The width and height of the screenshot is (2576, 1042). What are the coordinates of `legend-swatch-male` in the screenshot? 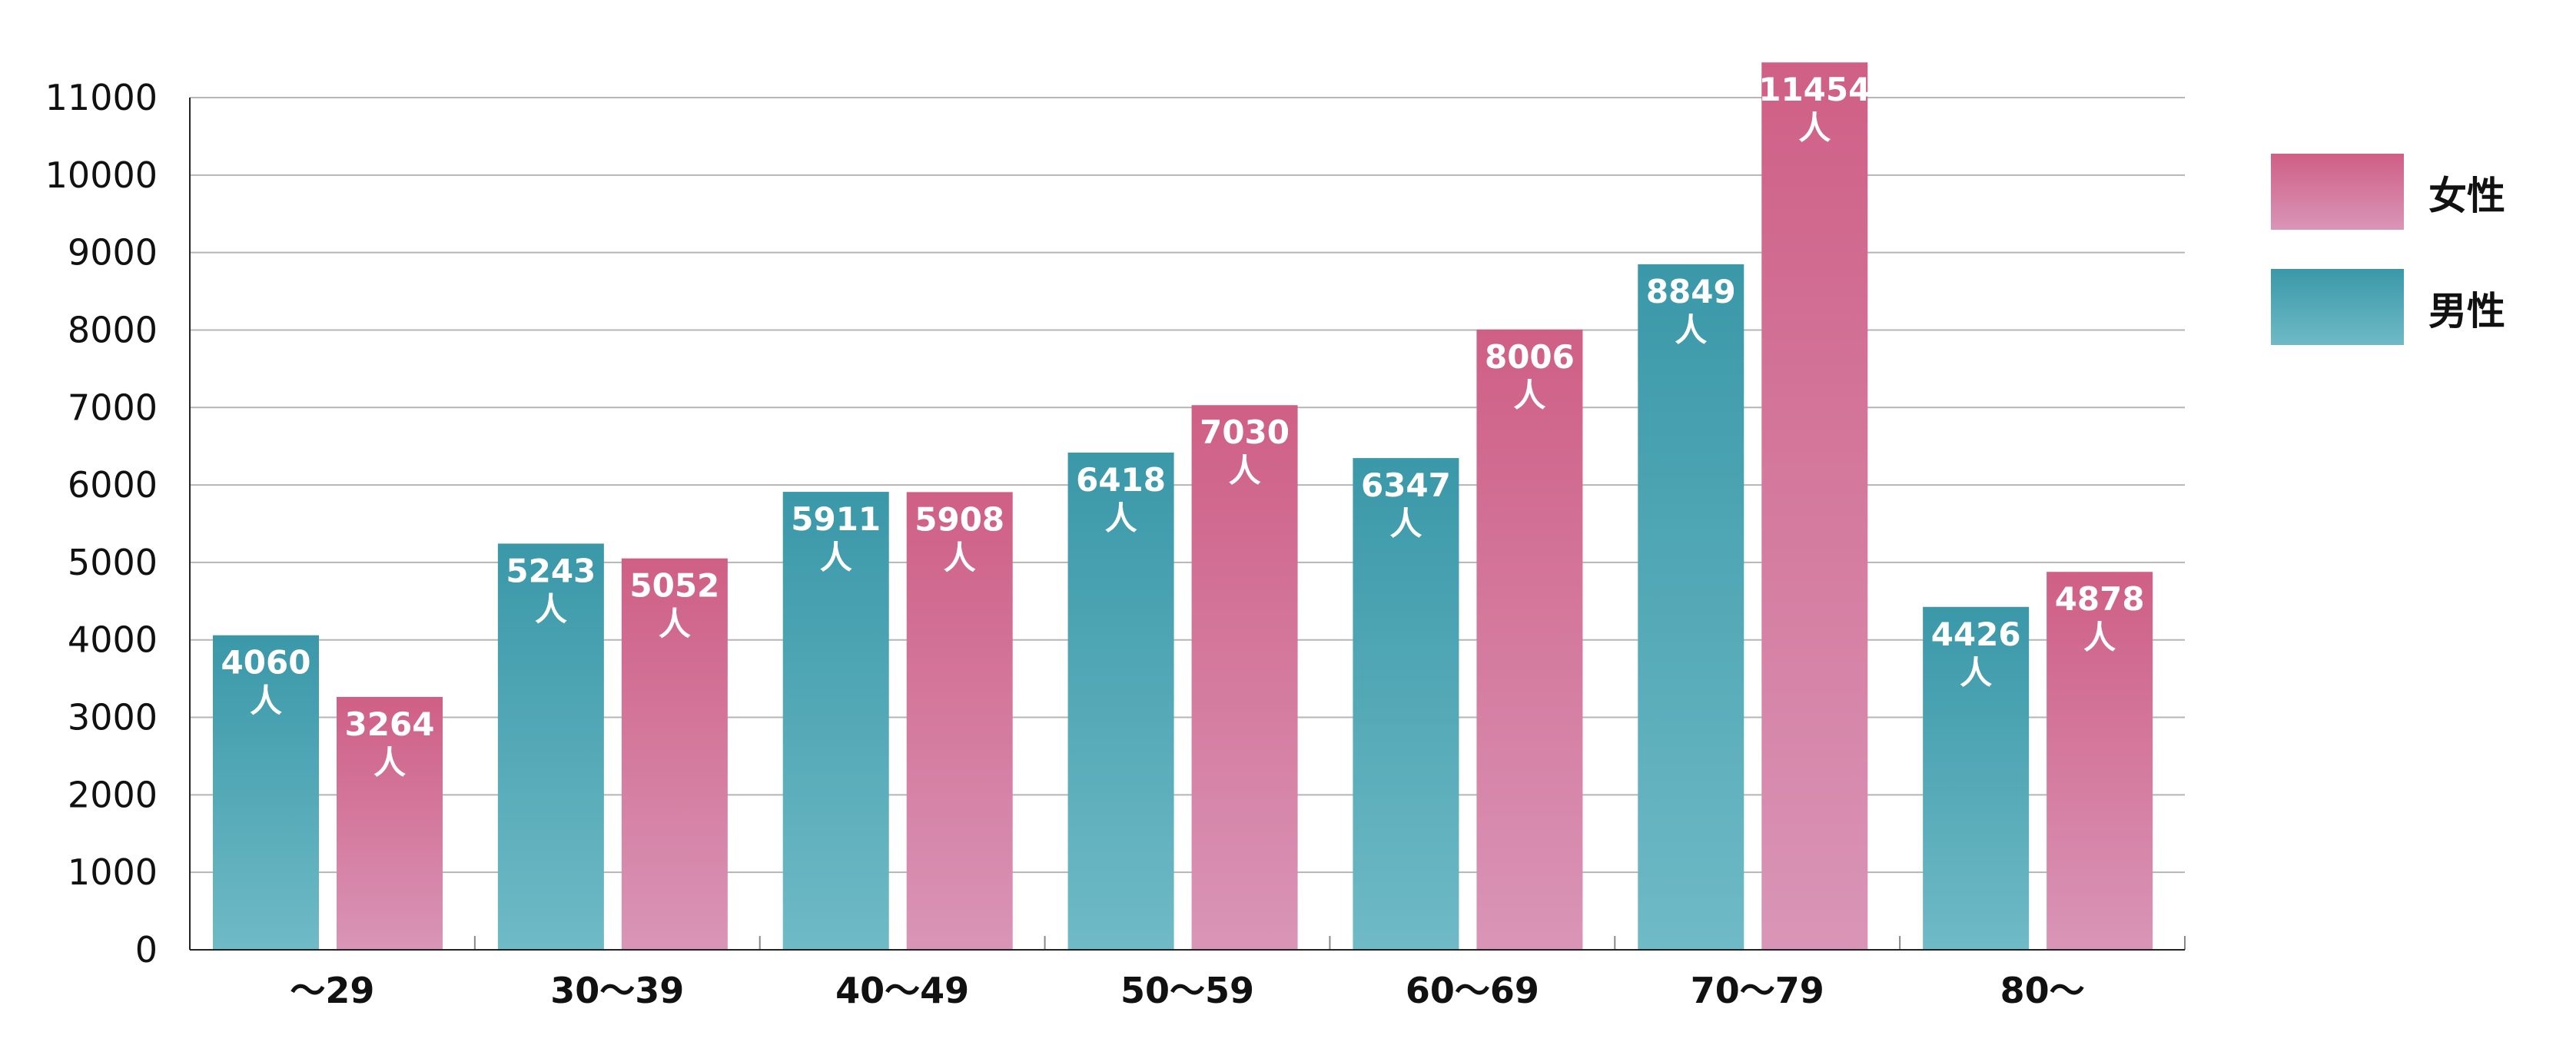 It's located at (2337, 307).